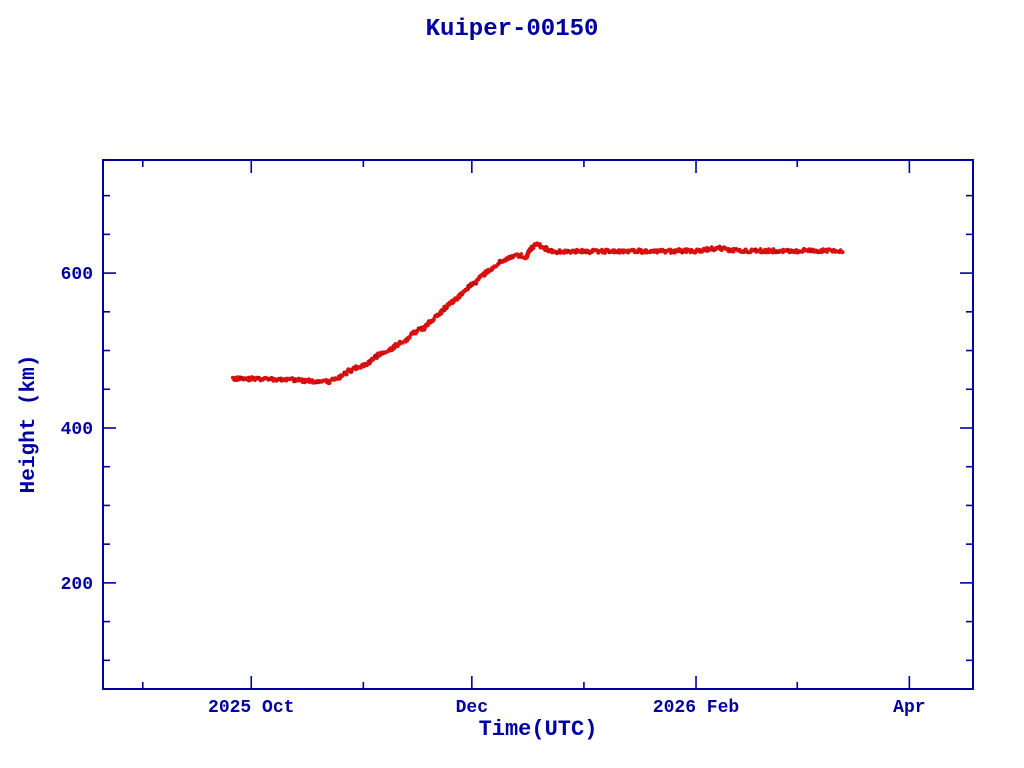  I want to click on x-tick-label: 2026 Feb, so click(696, 708).